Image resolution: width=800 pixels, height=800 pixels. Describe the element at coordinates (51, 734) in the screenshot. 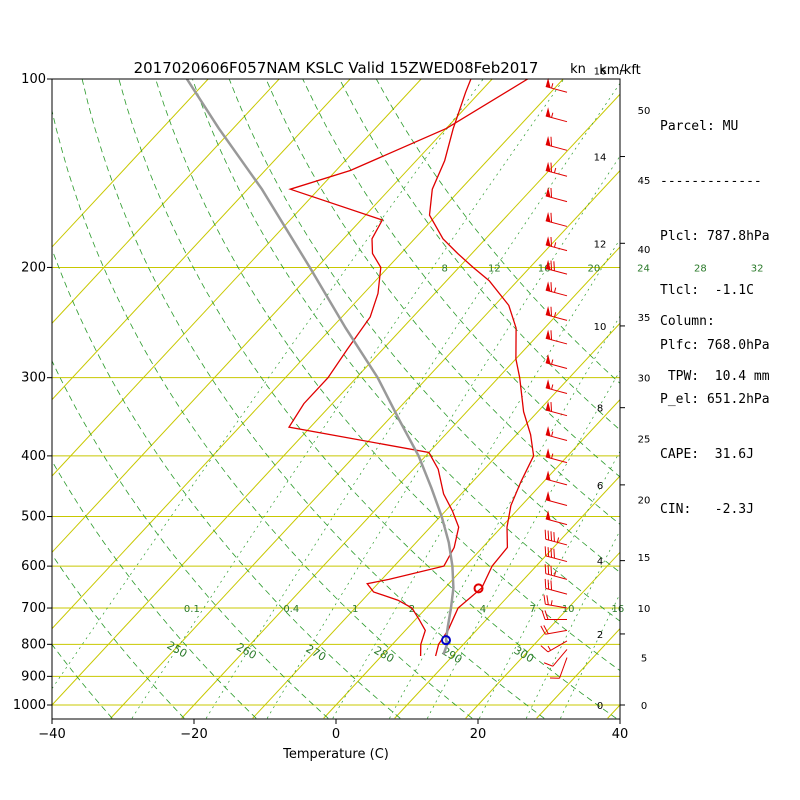

I see `x-tick-label: −40` at that location.